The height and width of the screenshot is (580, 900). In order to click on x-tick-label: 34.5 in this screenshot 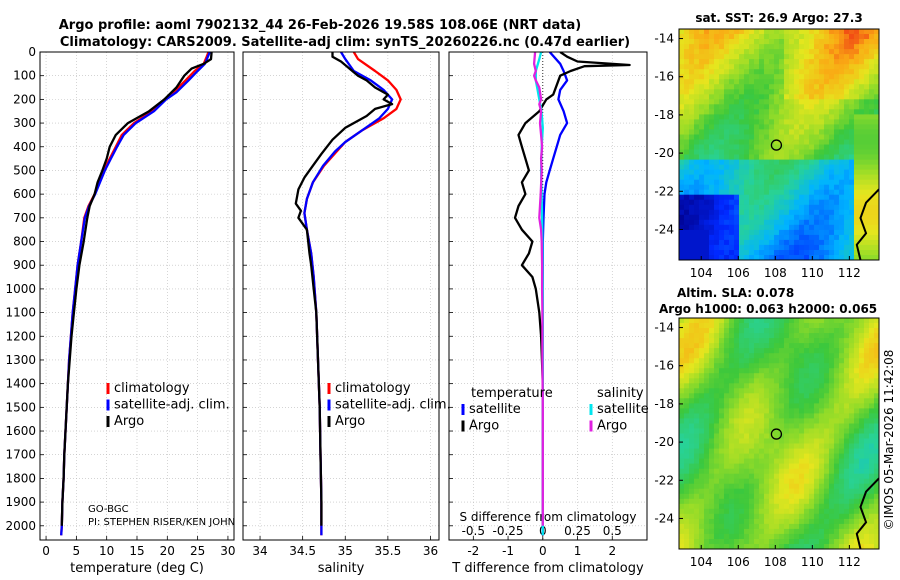, I will do `click(302, 551)`.